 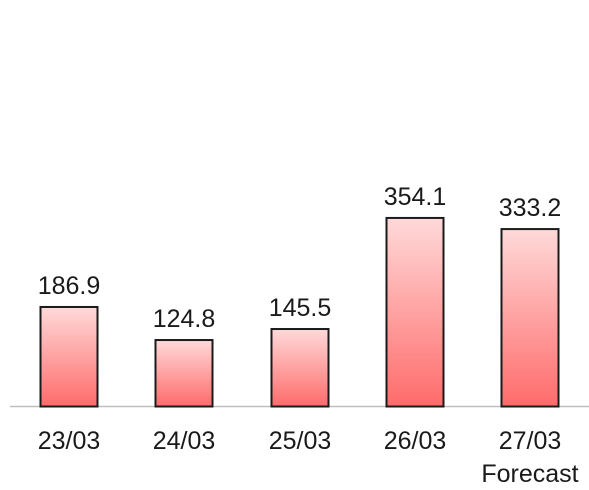 I want to click on value-label-23/03: 186.9, so click(x=69, y=286).